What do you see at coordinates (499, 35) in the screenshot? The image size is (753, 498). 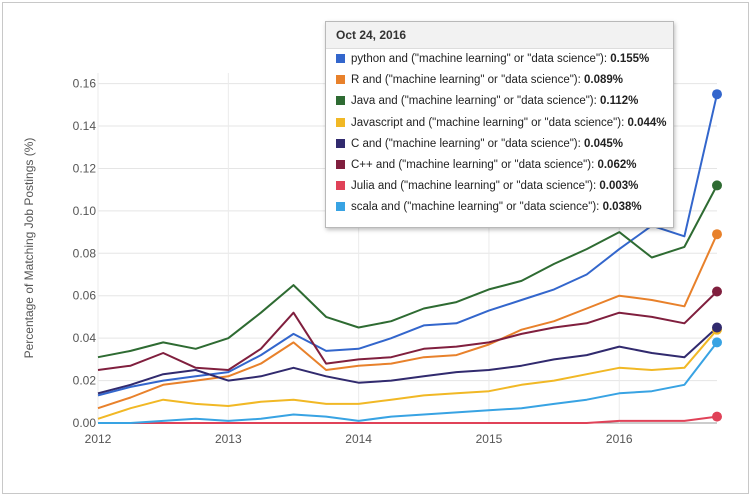 I see `tooltip-date: Oct 24, 2016` at bounding box center [499, 35].